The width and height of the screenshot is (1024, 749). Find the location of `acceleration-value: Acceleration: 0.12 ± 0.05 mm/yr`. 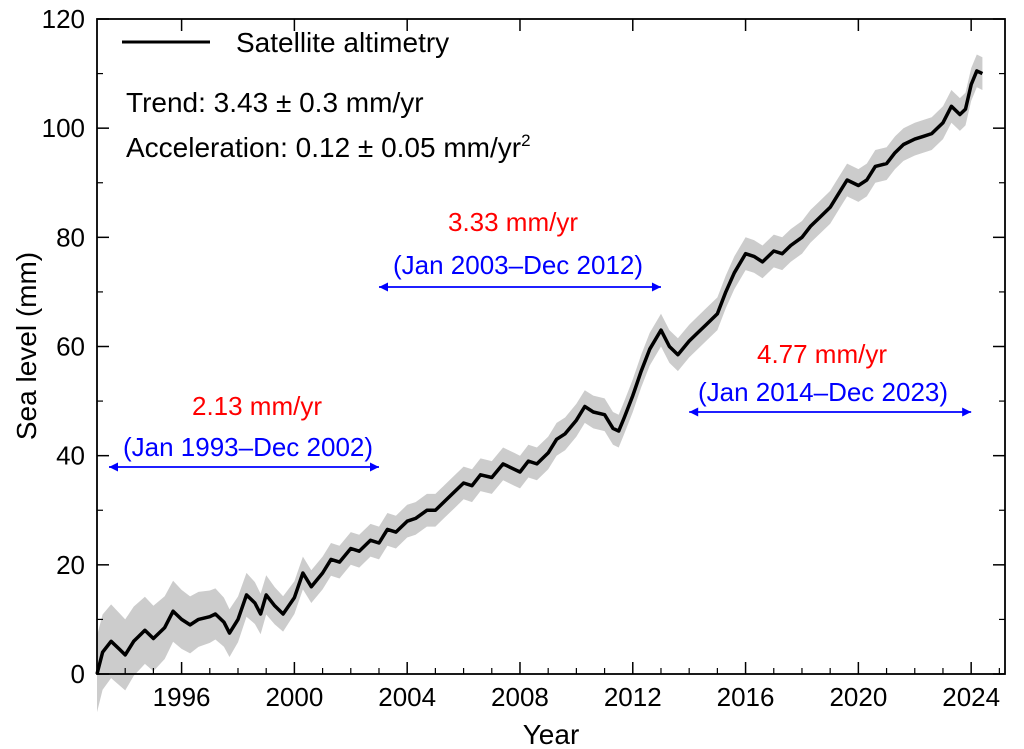

acceleration-value: Acceleration: 0.12 ± 0.05 mm/yr is located at coordinates (323, 147).